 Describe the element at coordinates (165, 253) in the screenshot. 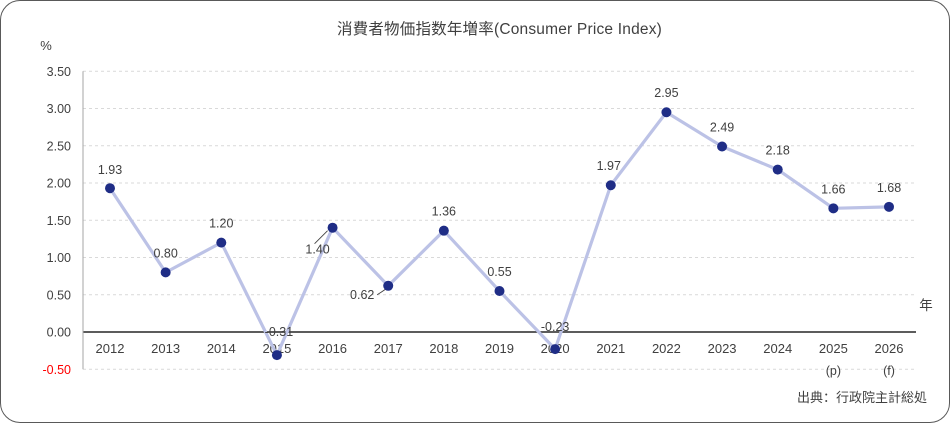

I see `data-point-label: 0.80` at that location.